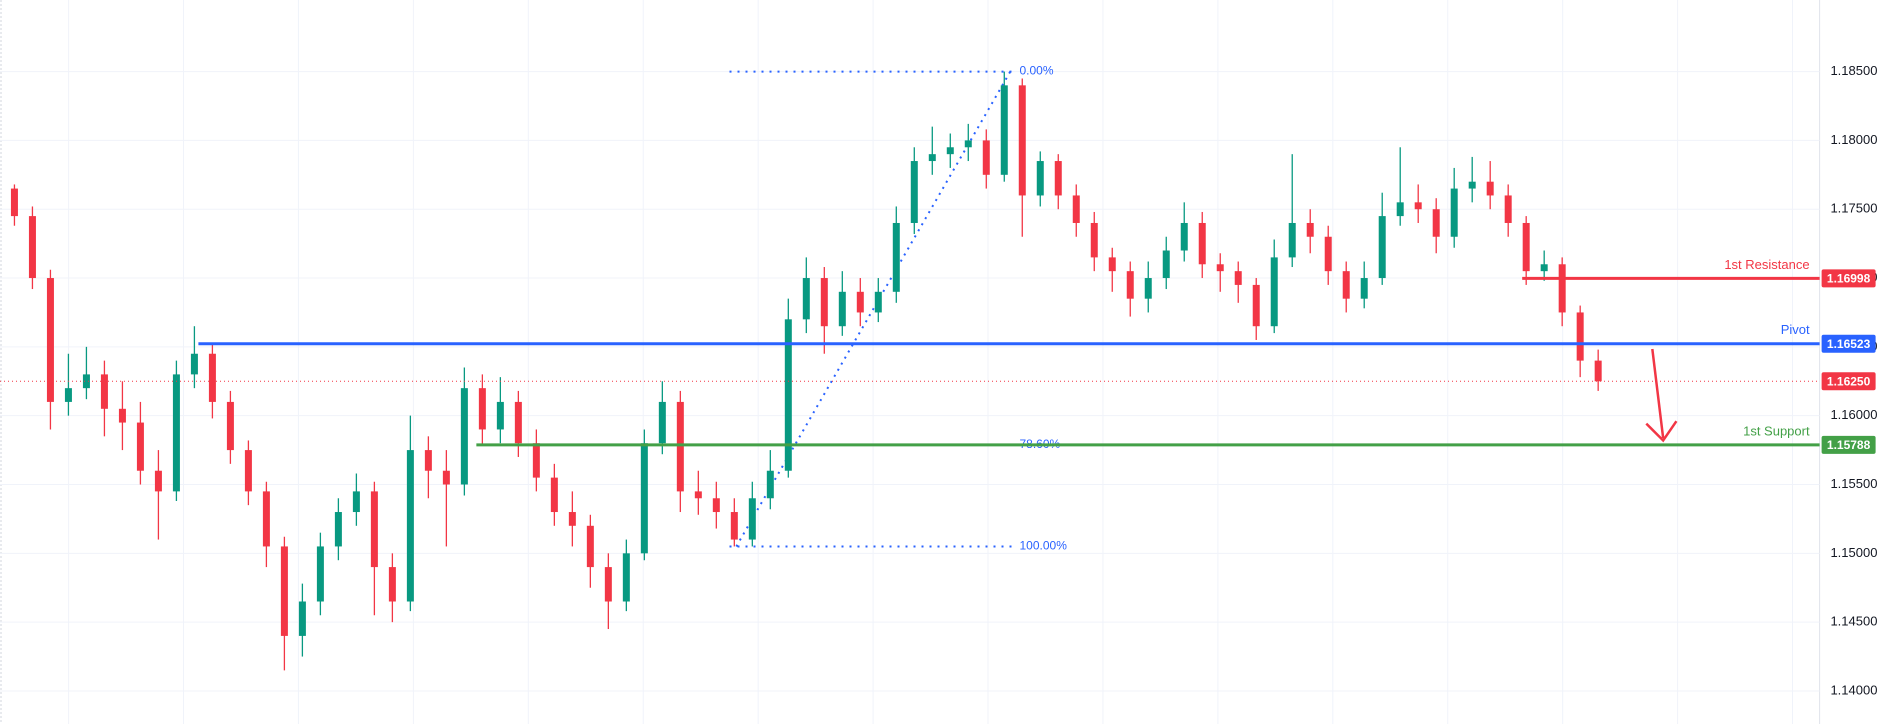 The height and width of the screenshot is (724, 1887). What do you see at coordinates (1853, 414) in the screenshot?
I see `y-tick-label: 1.16000` at bounding box center [1853, 414].